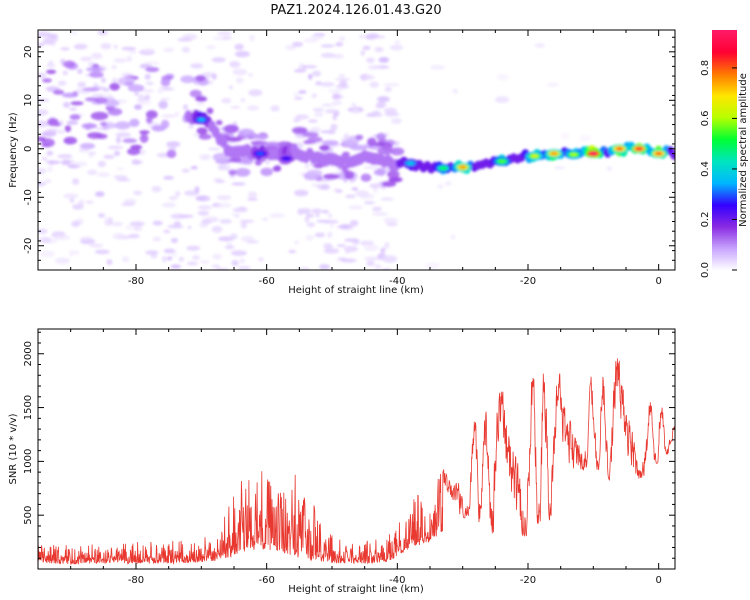  What do you see at coordinates (705, 220) in the screenshot?
I see `colorbar-tick-label: 0.2` at bounding box center [705, 220].